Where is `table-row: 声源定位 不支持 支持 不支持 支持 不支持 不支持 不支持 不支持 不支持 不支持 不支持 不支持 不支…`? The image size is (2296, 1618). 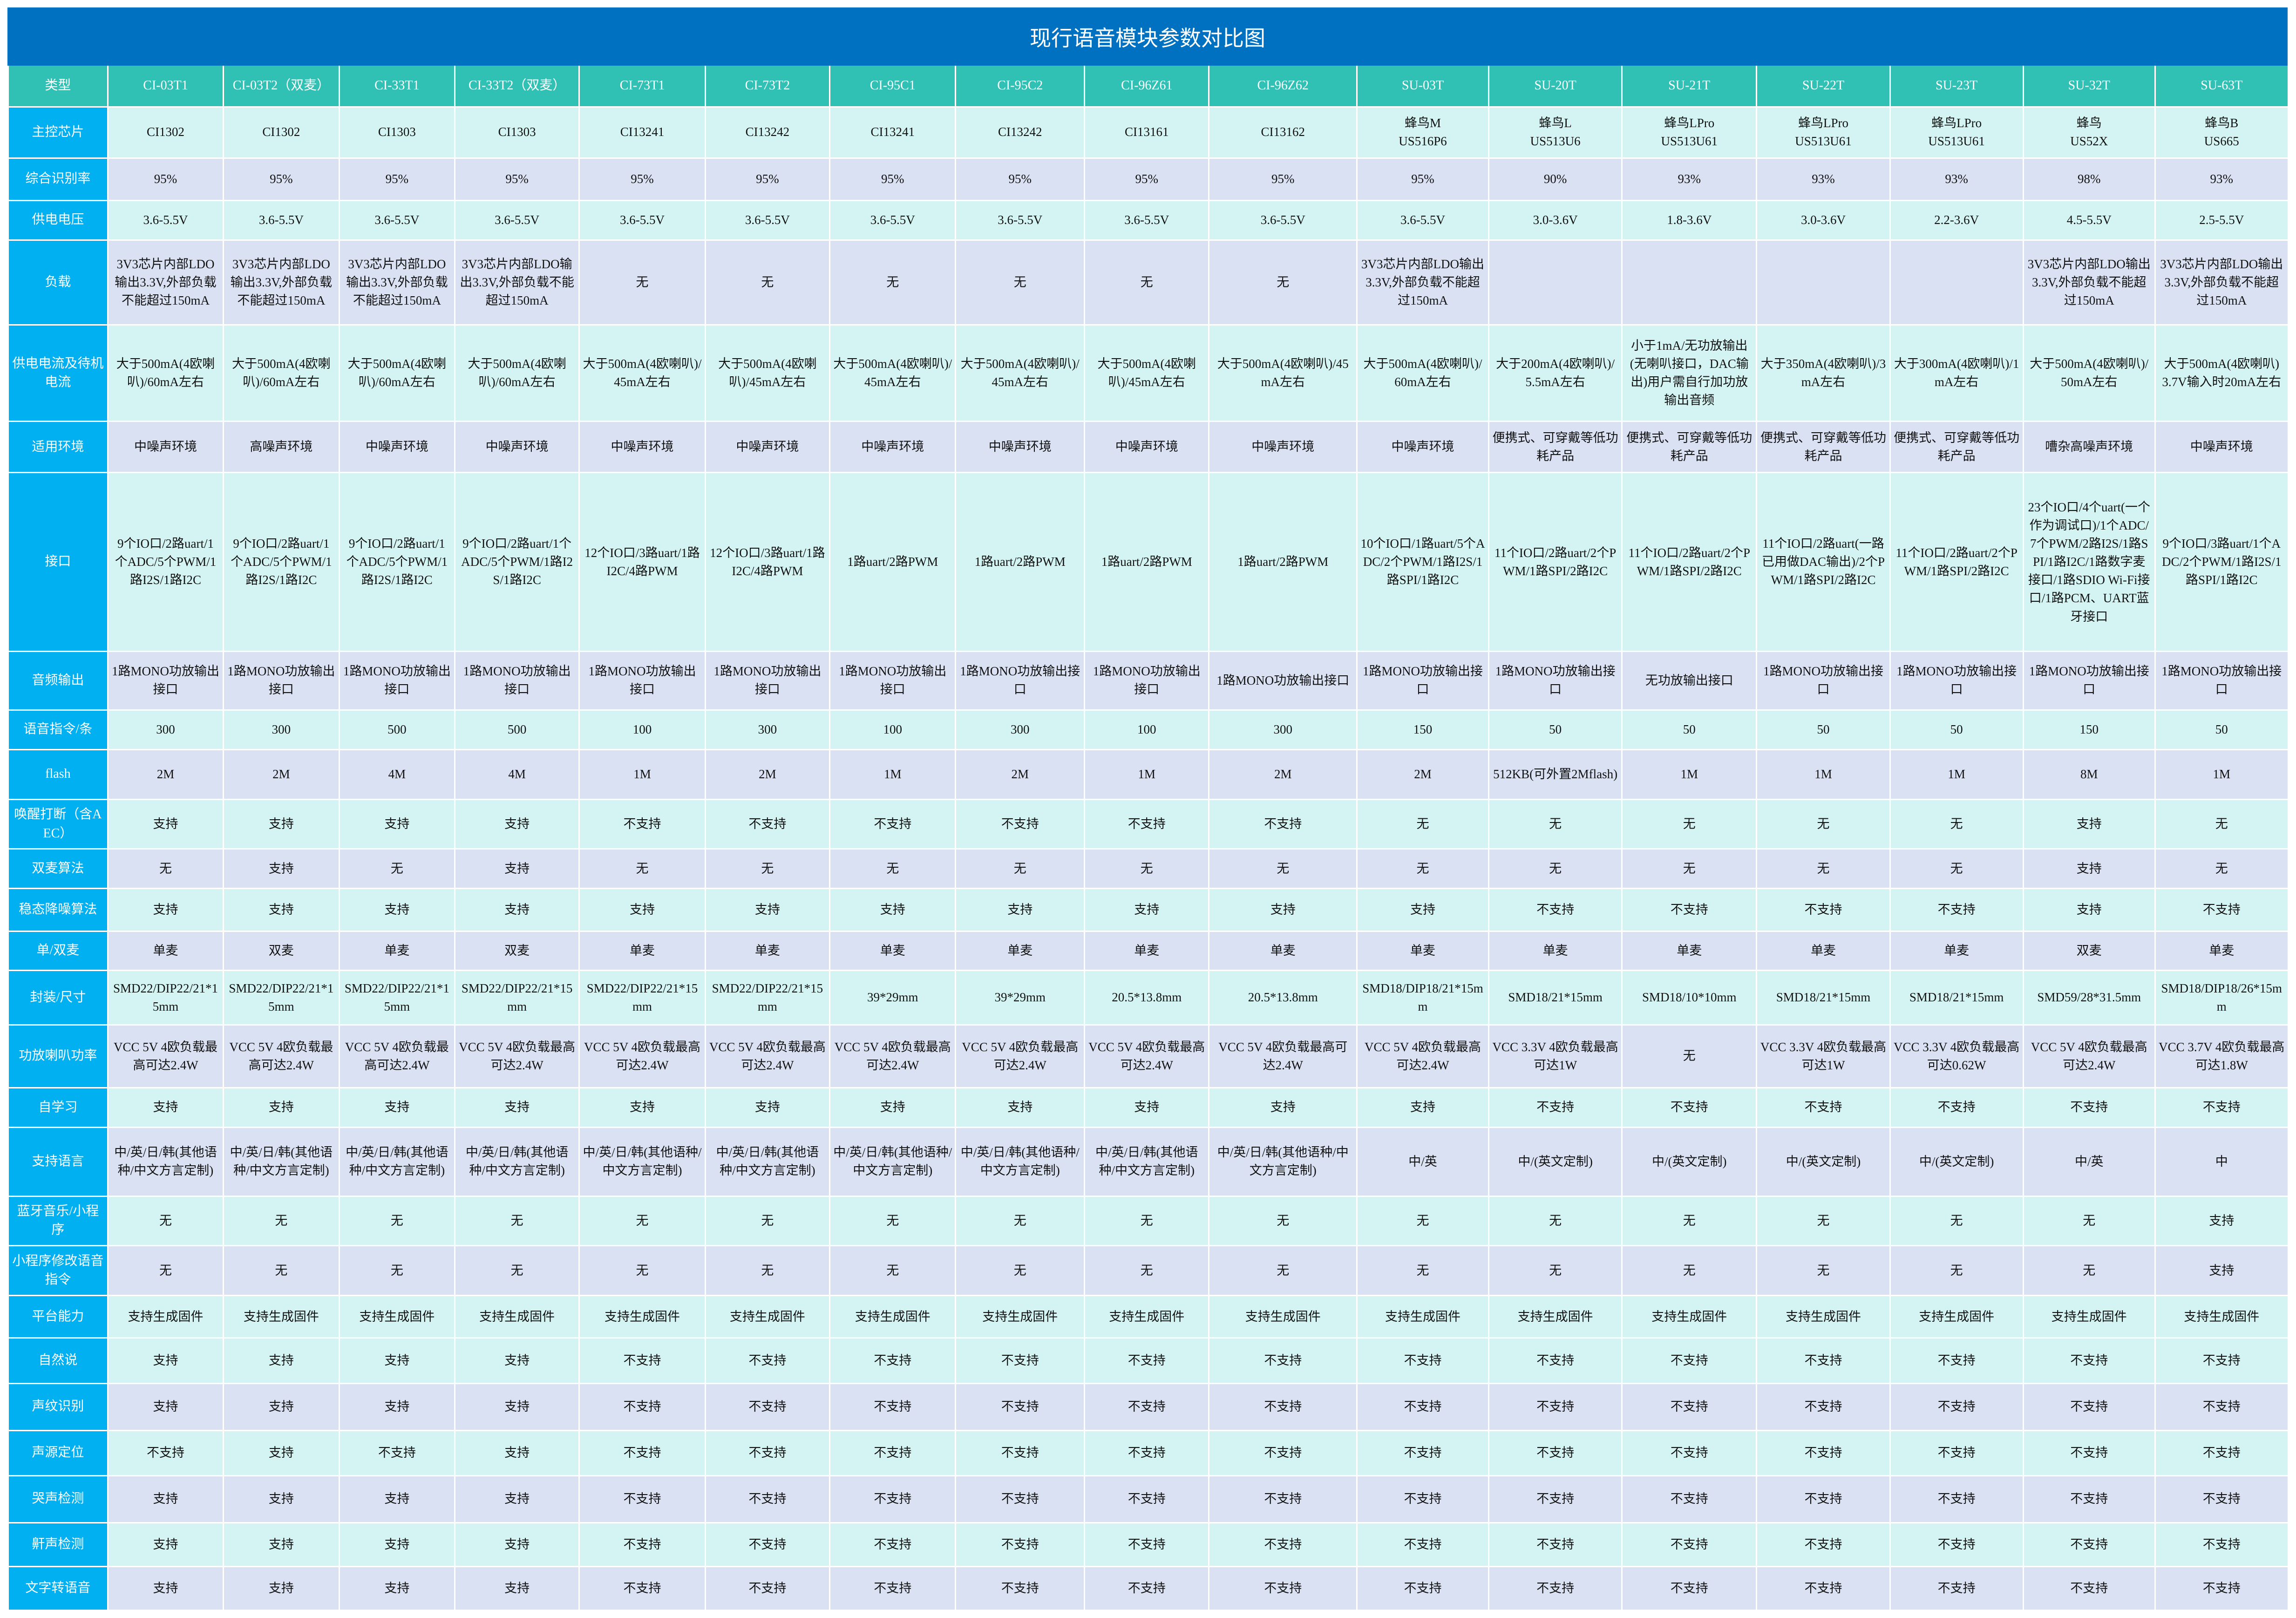
table-row: 声源定位 不支持 支持 不支持 支持 不支持 不支持 不支持 不支持 不支持 不支持 不支持 不支持 不支… is located at coordinates (1148, 1453).